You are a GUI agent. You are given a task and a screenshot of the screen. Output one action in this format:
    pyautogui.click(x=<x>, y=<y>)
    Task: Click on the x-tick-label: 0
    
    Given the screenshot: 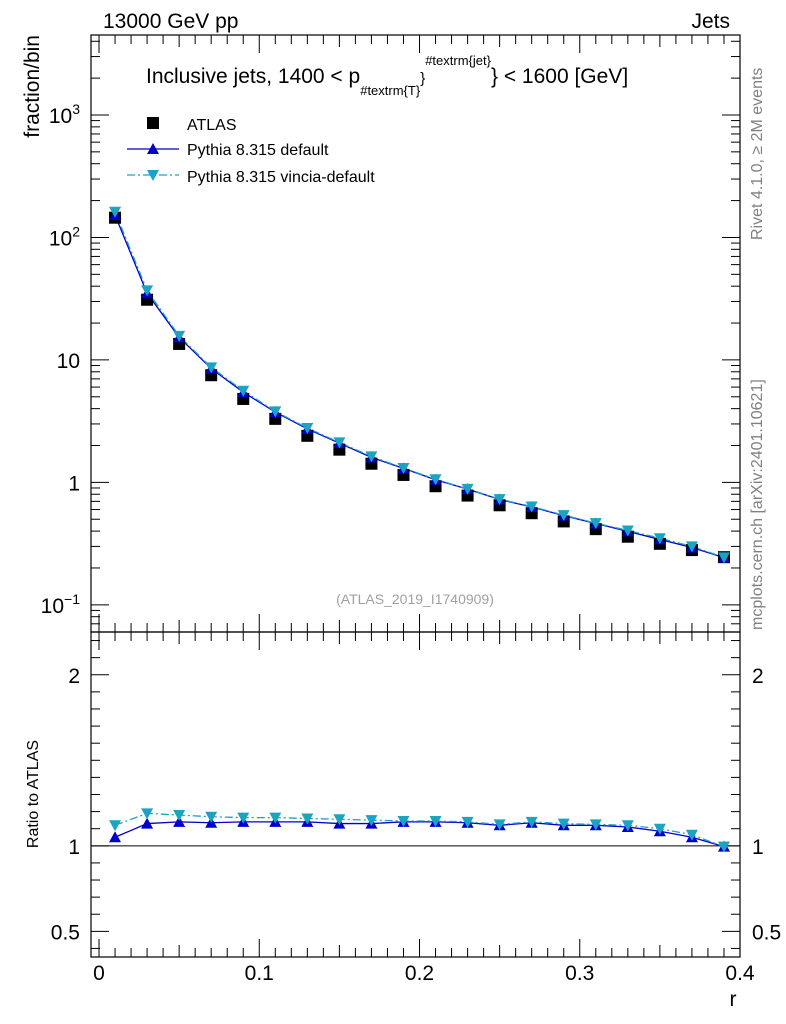 What is the action you would take?
    pyautogui.click(x=99, y=973)
    